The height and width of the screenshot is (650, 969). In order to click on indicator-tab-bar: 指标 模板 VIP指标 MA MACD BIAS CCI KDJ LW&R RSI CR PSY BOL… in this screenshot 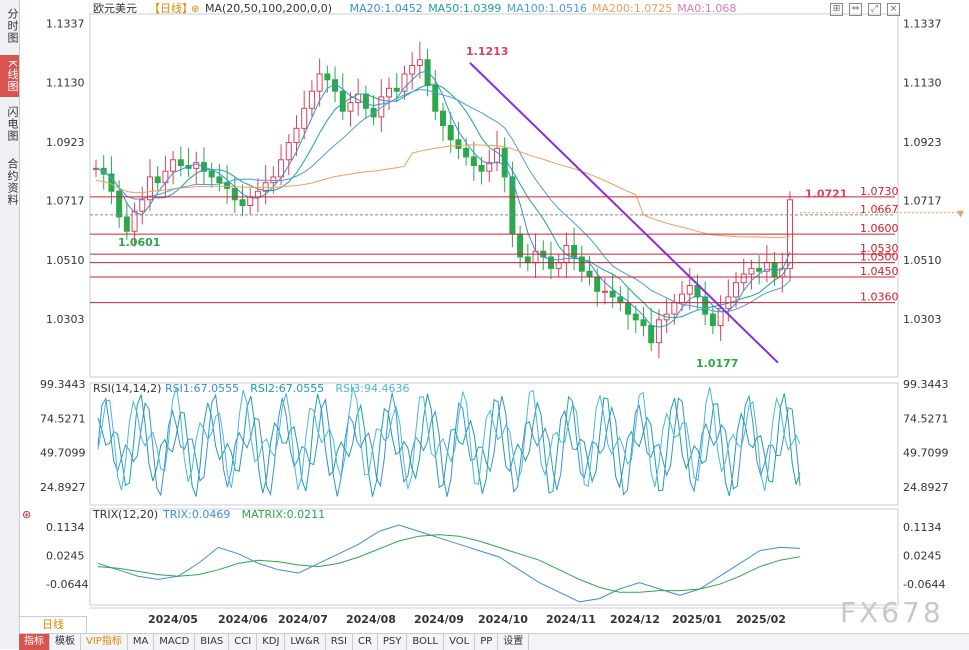, I will do `click(494, 641)`.